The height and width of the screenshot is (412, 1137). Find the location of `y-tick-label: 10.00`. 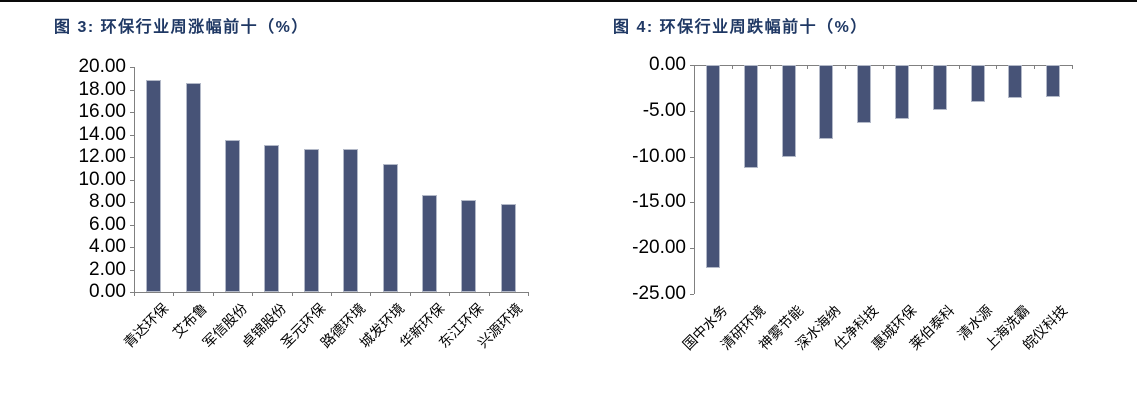

y-tick-label: 10.00 is located at coordinates (102, 179).